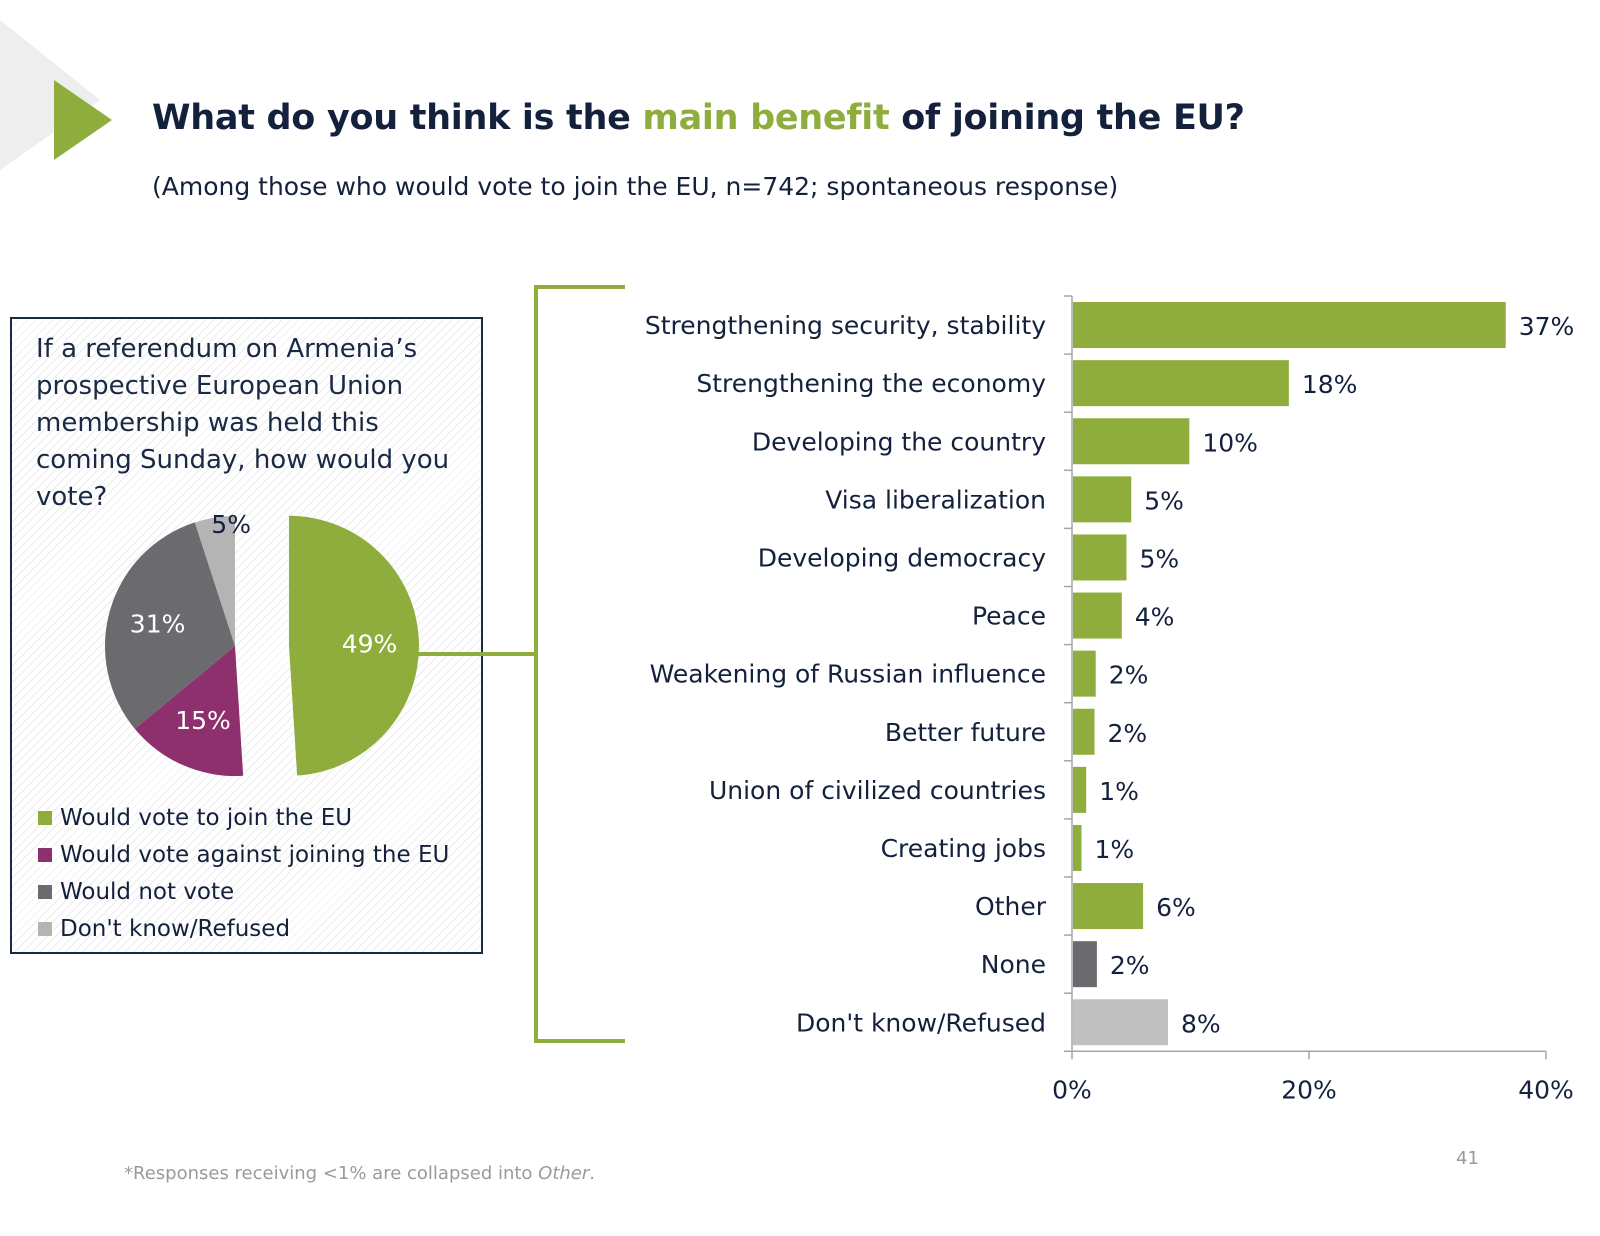  What do you see at coordinates (397, 118) in the screenshot?
I see `title-text: What do you think is the` at bounding box center [397, 118].